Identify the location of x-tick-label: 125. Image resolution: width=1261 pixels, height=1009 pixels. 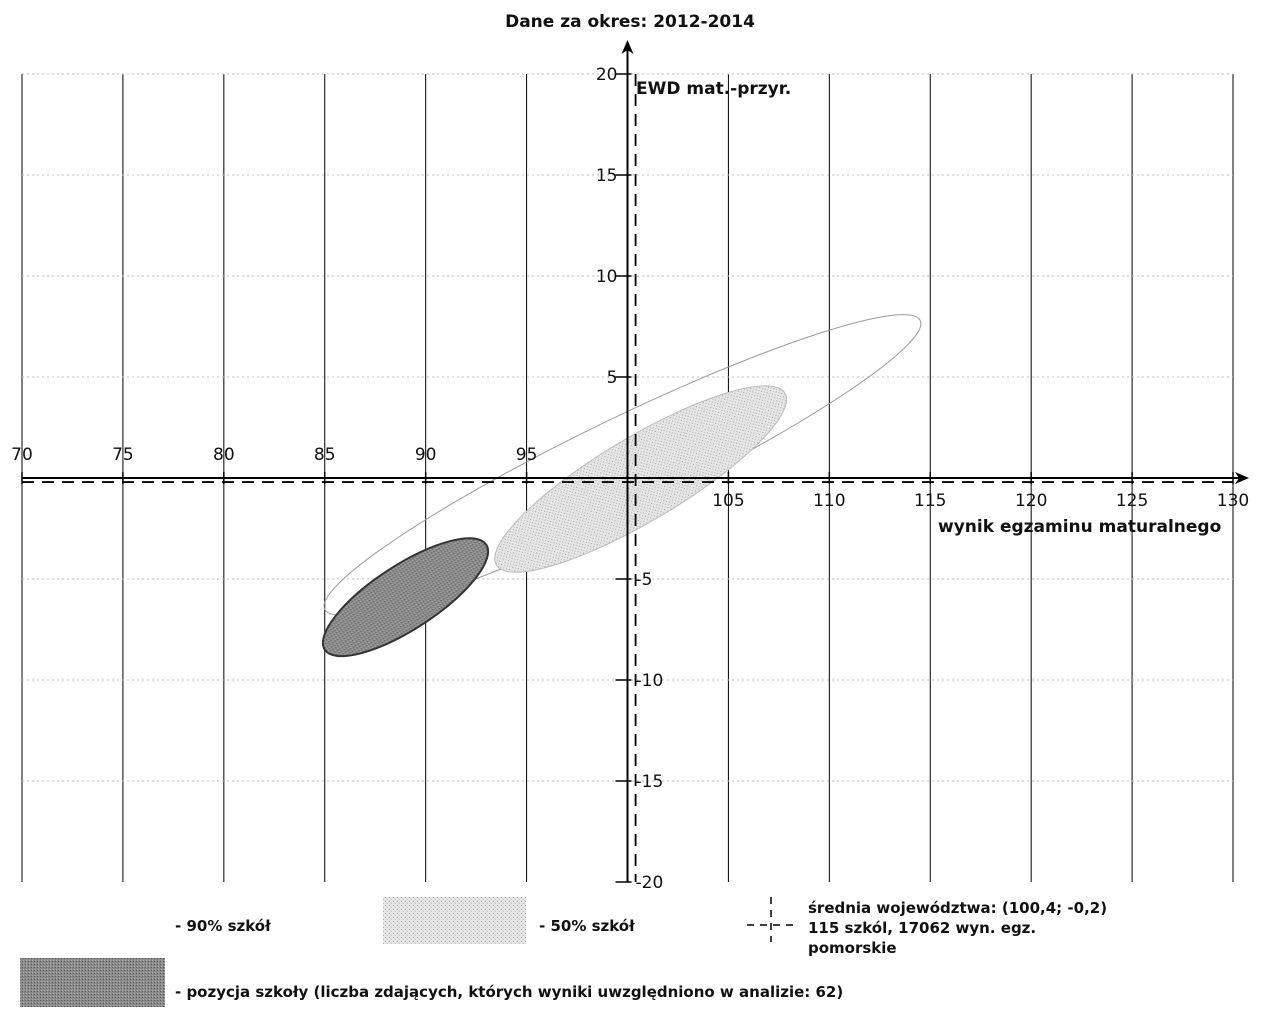
(1132, 501).